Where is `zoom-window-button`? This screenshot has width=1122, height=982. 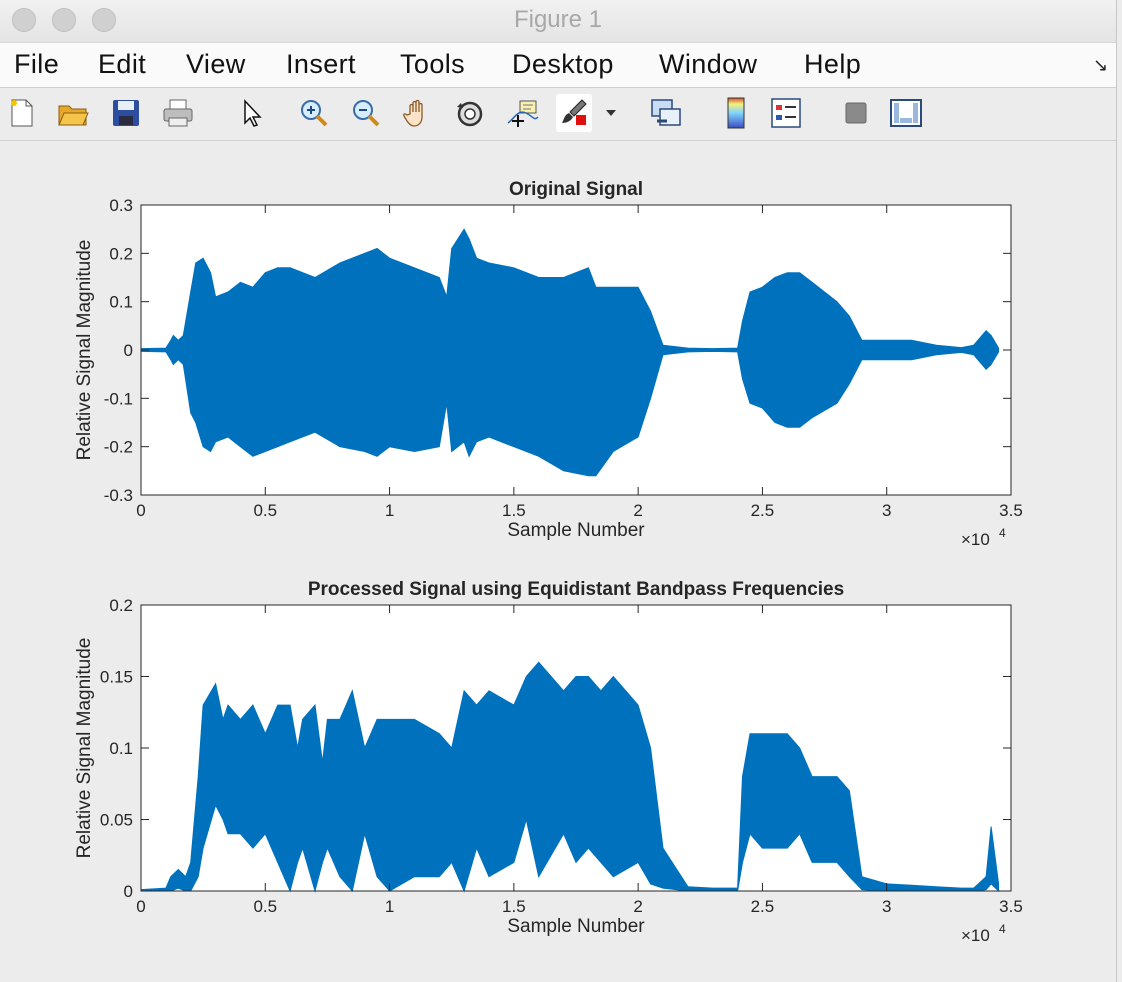
zoom-window-button is located at coordinates (104, 20).